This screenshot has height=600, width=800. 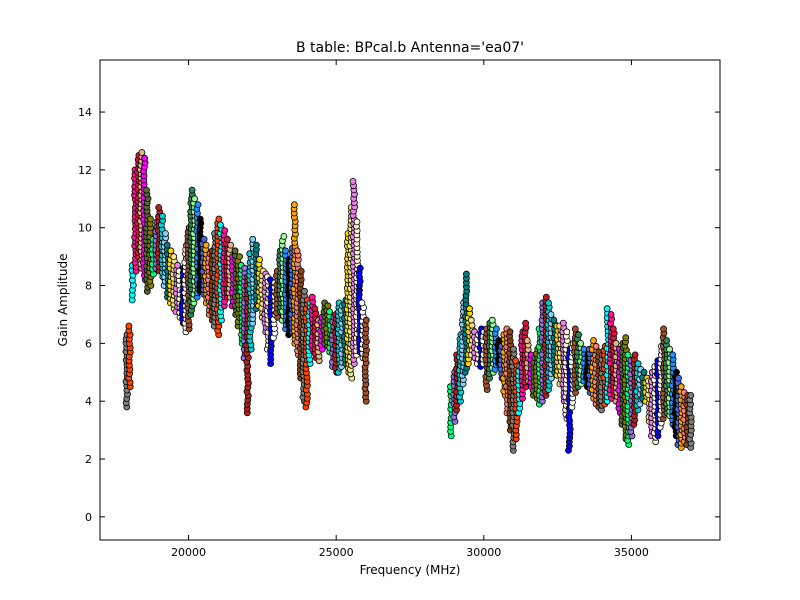 I want to click on y-tick-label: 2, so click(x=88, y=459).